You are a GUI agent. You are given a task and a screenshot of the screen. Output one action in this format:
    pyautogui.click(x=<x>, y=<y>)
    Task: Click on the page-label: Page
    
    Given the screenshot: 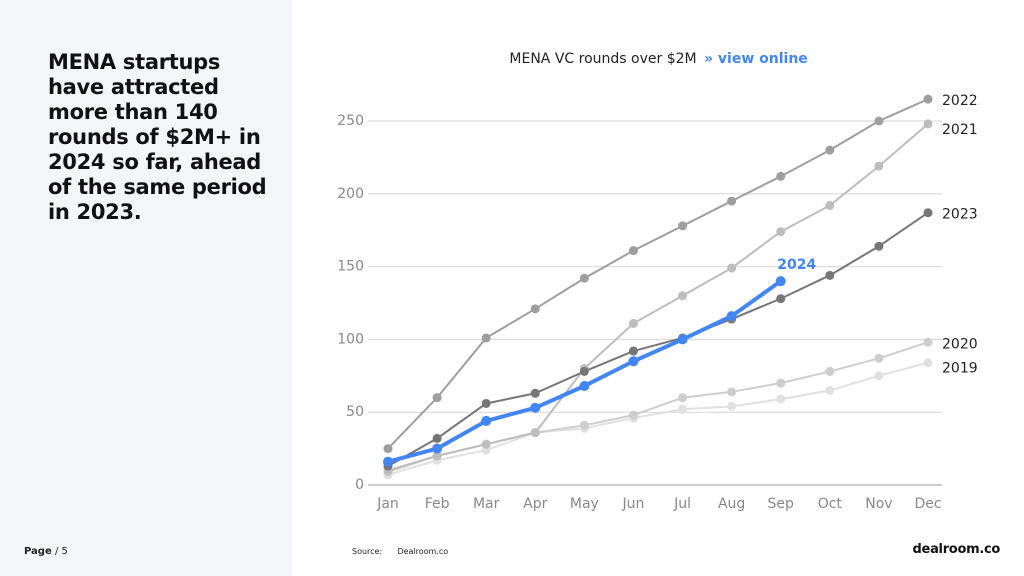 What is the action you would take?
    pyautogui.click(x=38, y=551)
    